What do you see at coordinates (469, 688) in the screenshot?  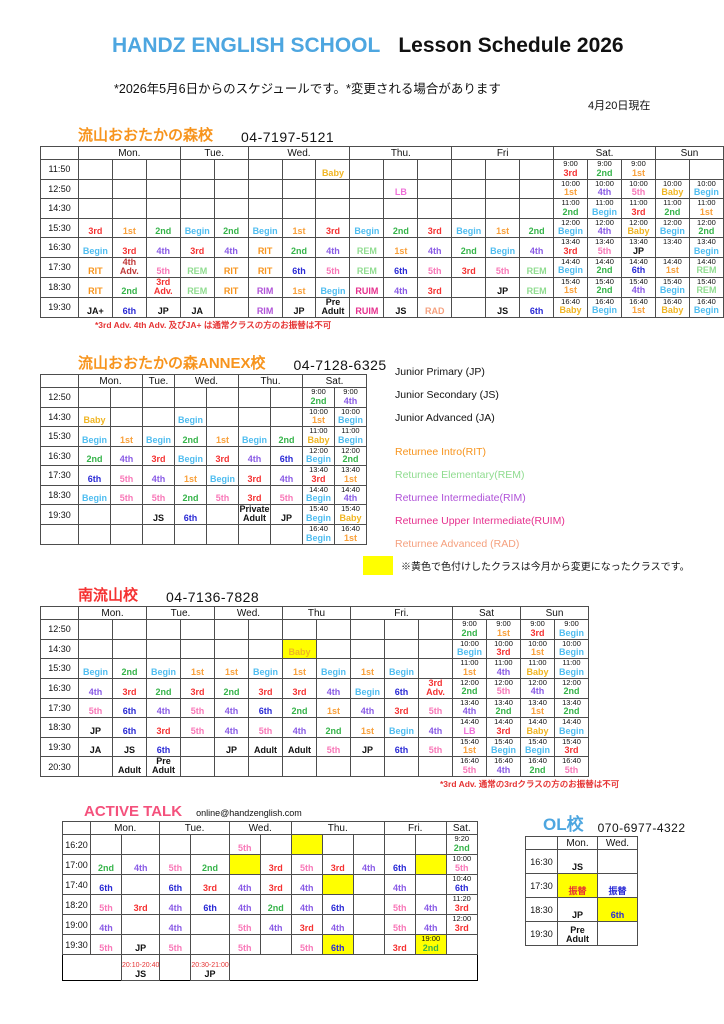 I see `schedule-cell: 12:00 2nd` at bounding box center [469, 688].